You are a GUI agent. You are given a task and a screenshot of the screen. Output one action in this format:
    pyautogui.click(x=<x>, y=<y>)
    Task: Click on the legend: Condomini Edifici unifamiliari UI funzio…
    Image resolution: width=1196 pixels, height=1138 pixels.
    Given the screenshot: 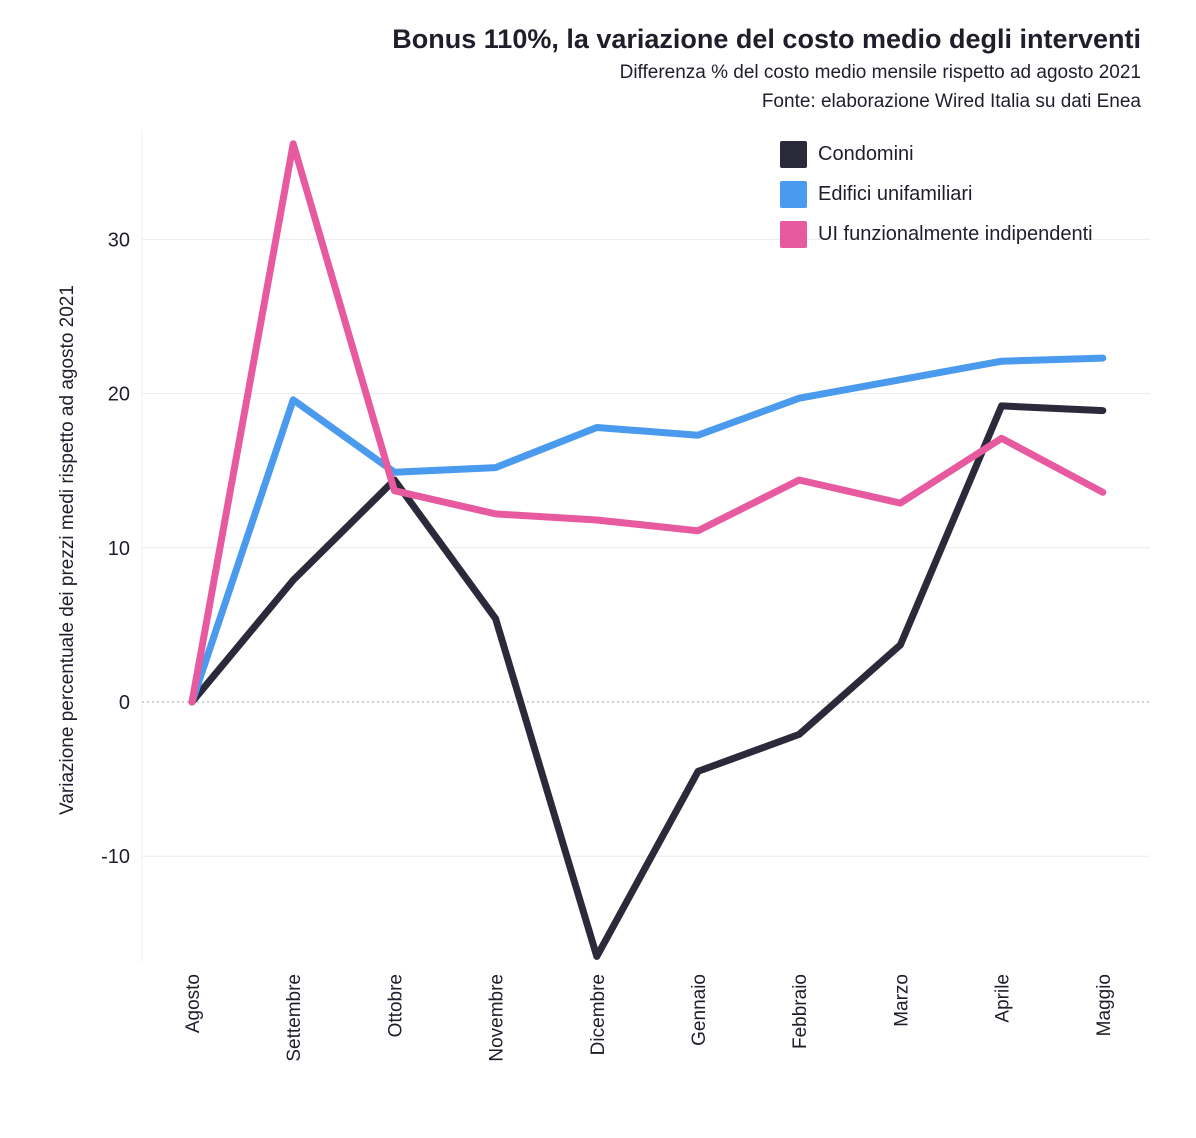 What is the action you would take?
    pyautogui.click(x=936, y=194)
    